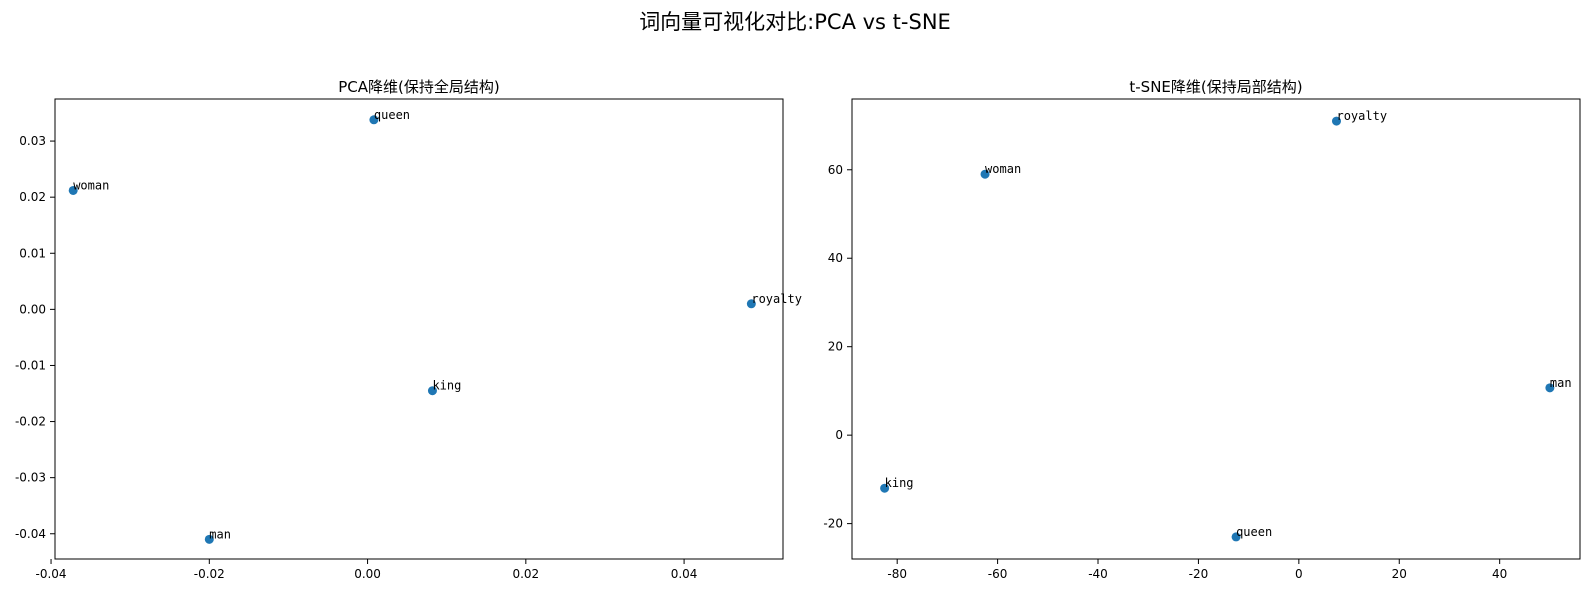 This screenshot has height=592, width=1590. Describe the element at coordinates (1199, 574) in the screenshot. I see `tsne-xtick-label: -20` at that location.